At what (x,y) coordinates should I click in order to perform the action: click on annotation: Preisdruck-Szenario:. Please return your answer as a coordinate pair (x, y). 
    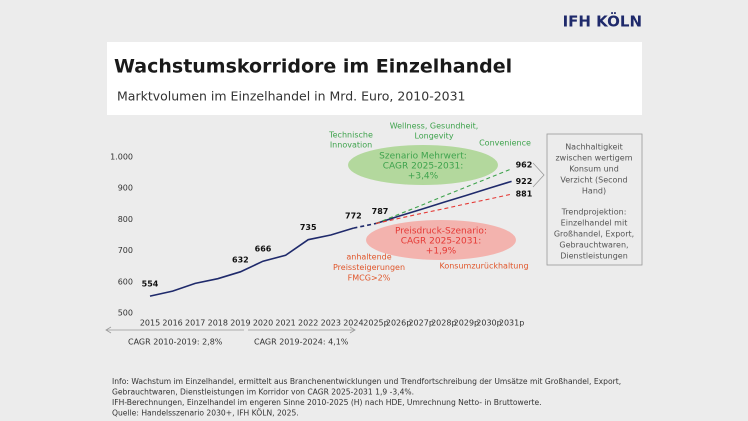
    Looking at the image, I should click on (441, 232).